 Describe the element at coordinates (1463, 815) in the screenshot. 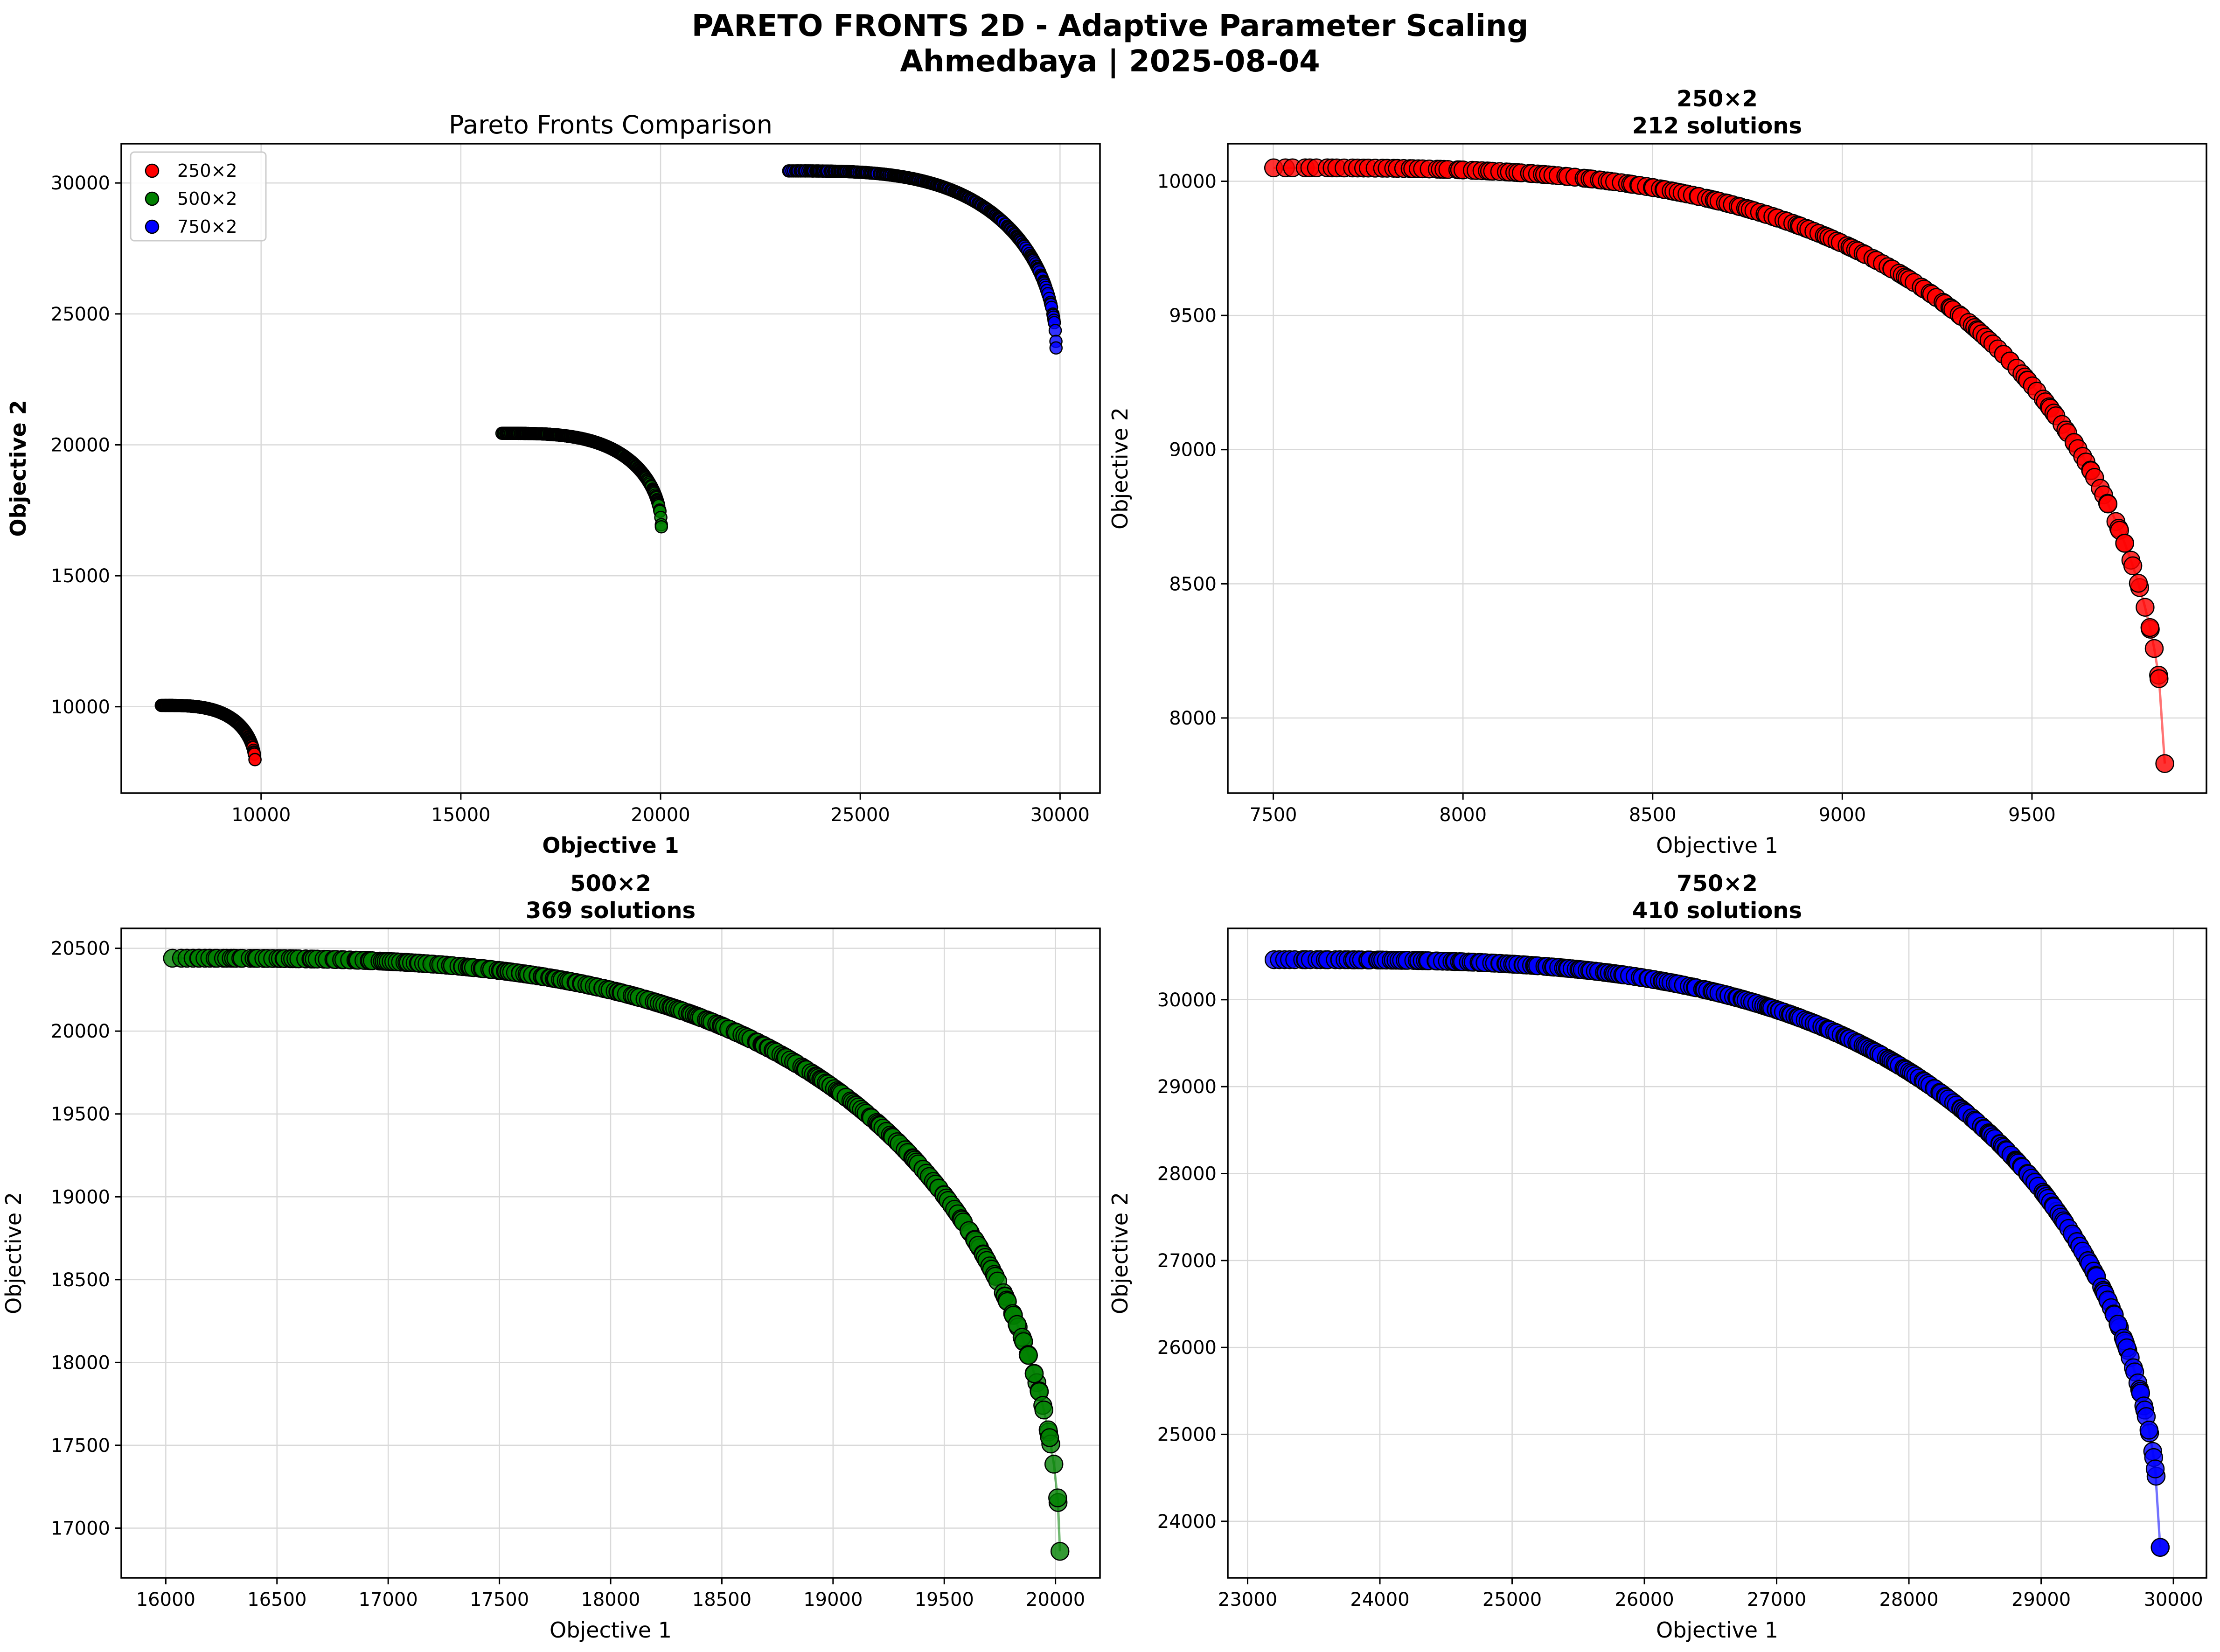

I see `x-tick-label: 8000` at that location.